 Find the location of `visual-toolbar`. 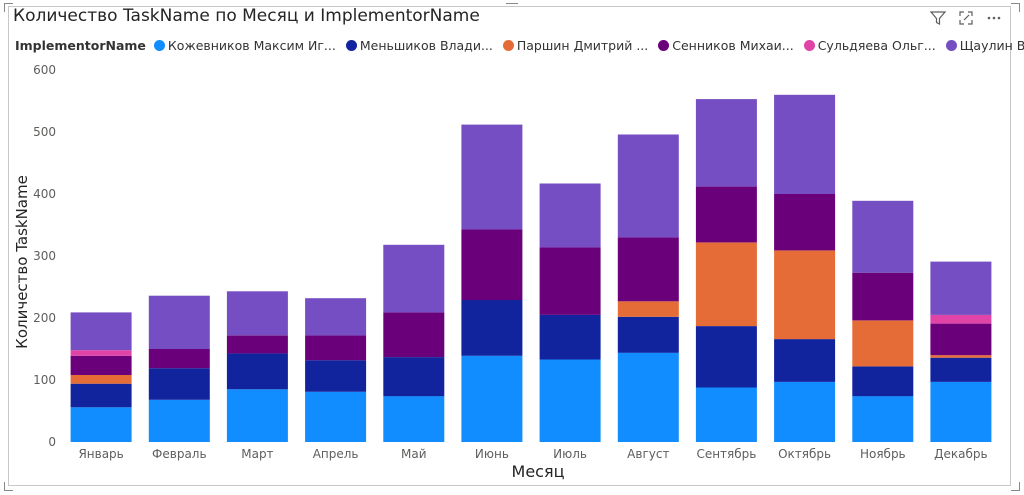

visual-toolbar is located at coordinates (965, 18).